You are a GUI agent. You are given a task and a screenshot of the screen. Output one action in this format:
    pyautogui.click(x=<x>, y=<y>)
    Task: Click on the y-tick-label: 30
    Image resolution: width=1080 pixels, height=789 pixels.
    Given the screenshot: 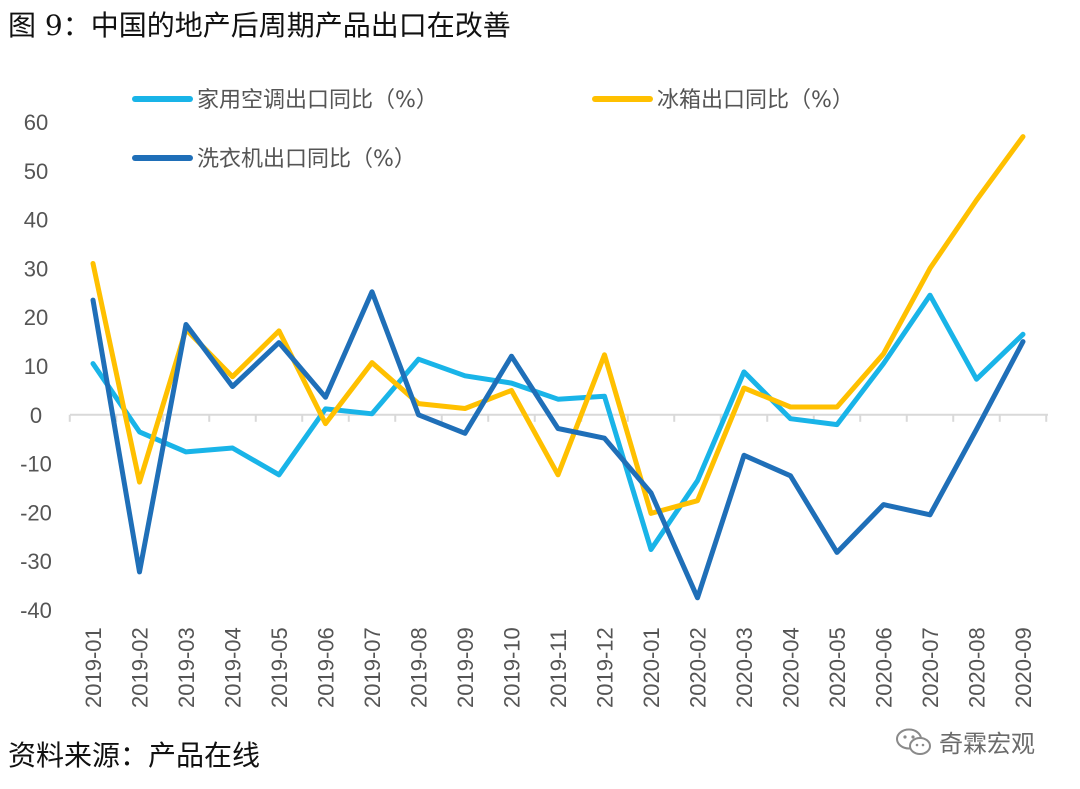 What is the action you would take?
    pyautogui.click(x=36, y=268)
    